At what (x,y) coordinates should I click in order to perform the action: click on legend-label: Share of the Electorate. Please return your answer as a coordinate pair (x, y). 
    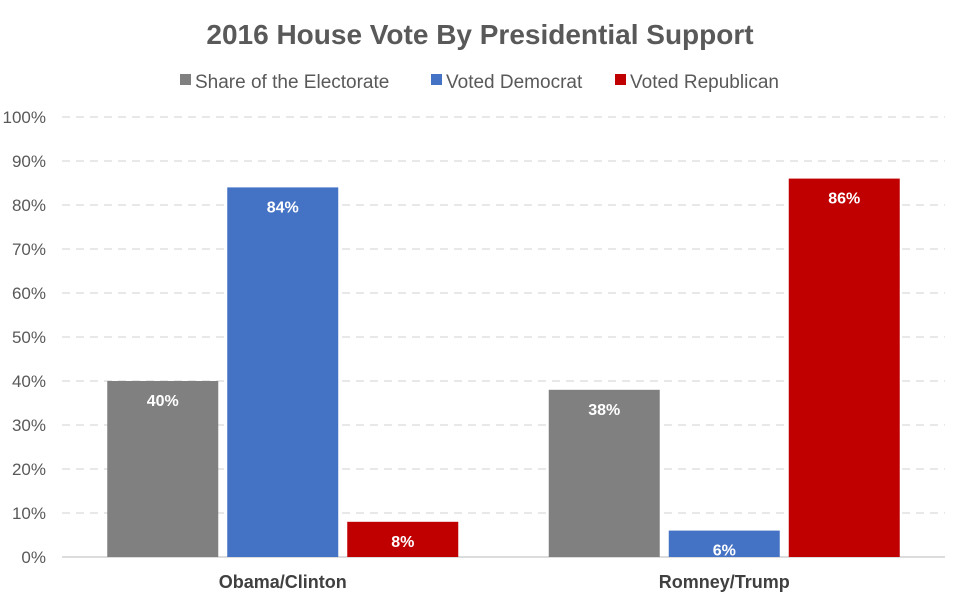
    Looking at the image, I should click on (292, 82).